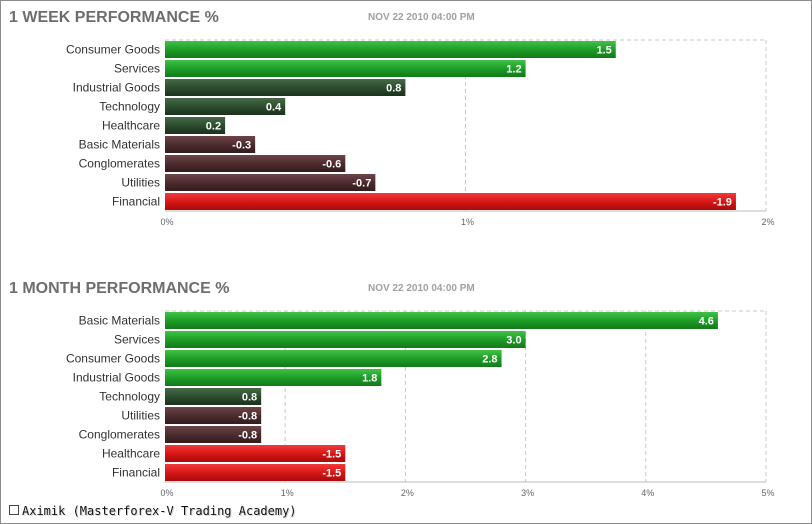 The image size is (812, 524). Describe the element at coordinates (513, 70) in the screenshot. I see `bar-value-label: 1.2` at that location.